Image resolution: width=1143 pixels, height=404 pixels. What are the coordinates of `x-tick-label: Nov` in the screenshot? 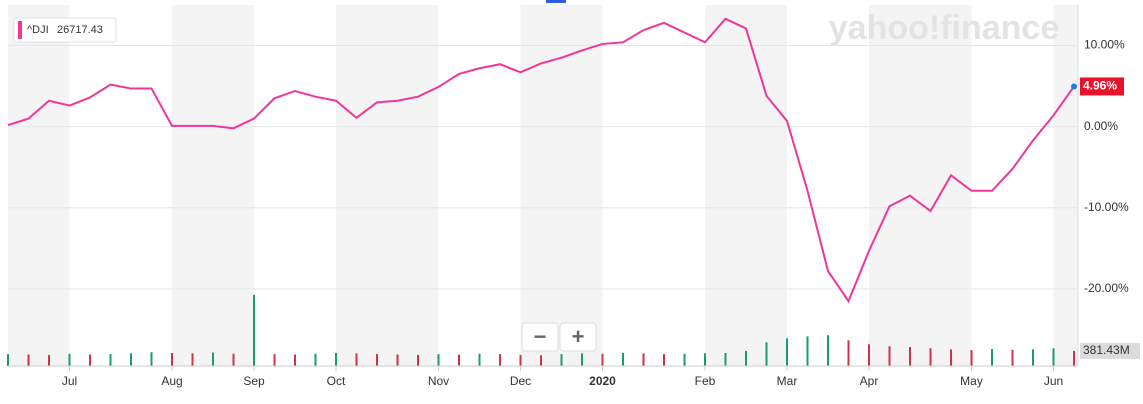 It's located at (438, 381).